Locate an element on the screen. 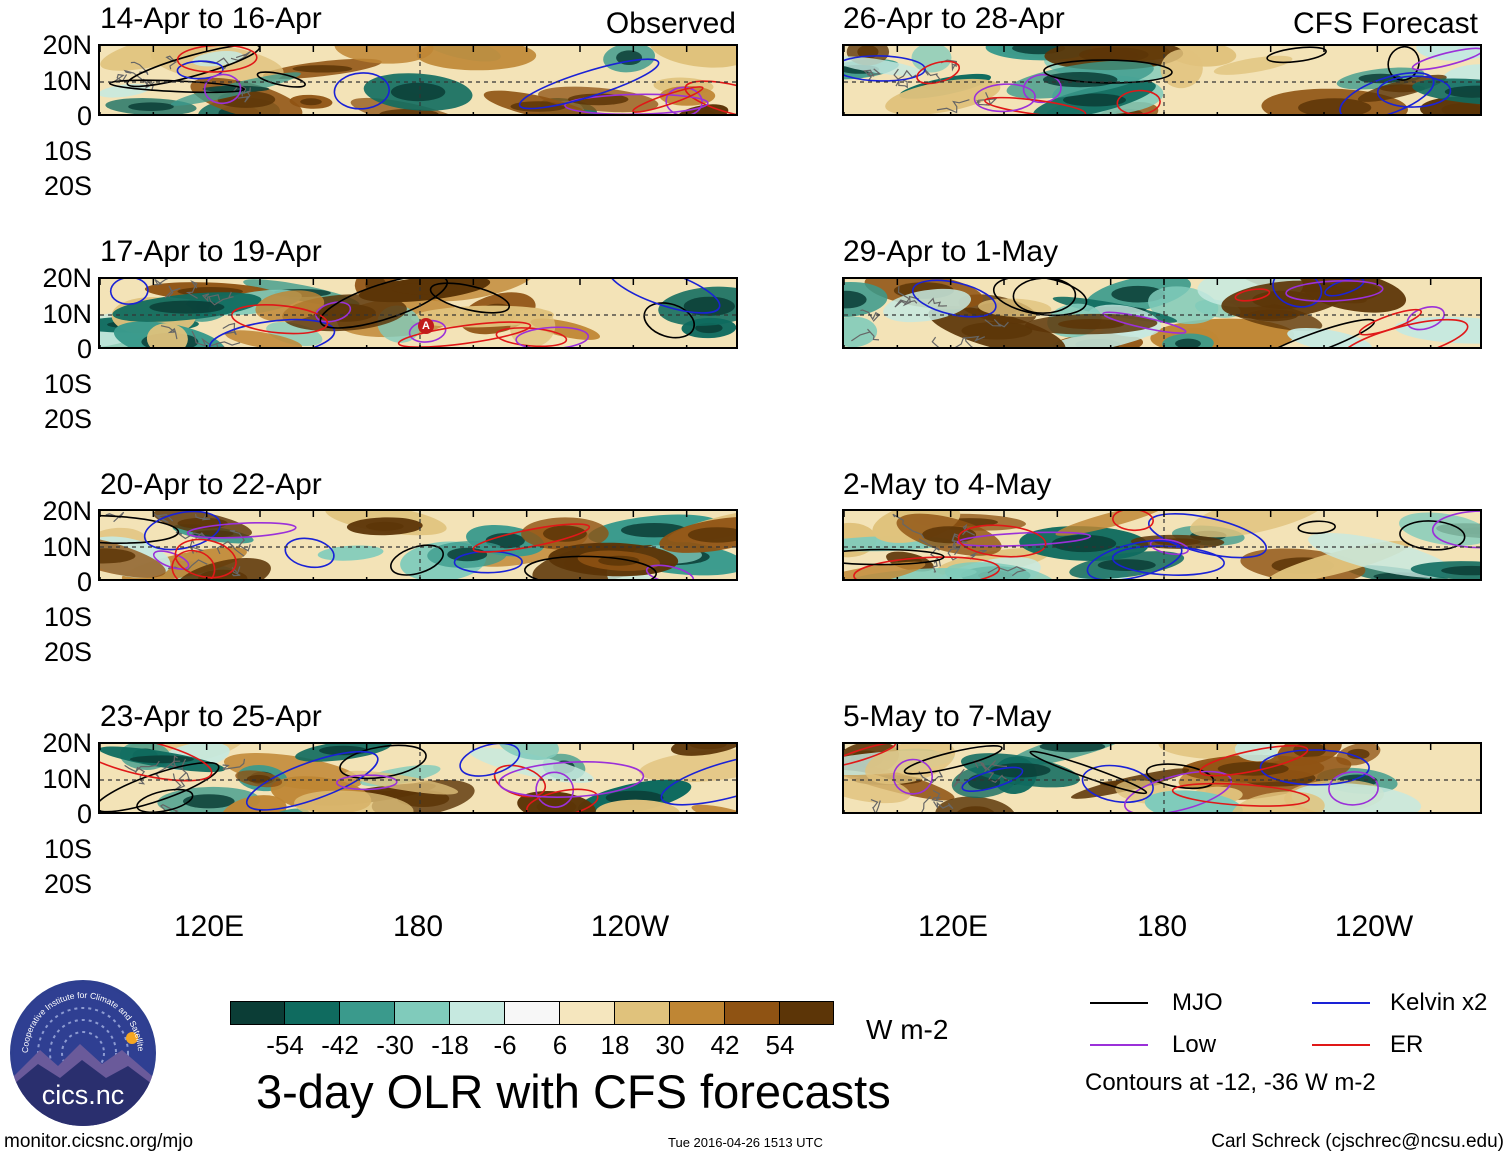 Image resolution: width=1510 pixels, height=1158 pixels. legend-note: Contours at -12, -36 W m-2 is located at coordinates (1230, 1082).